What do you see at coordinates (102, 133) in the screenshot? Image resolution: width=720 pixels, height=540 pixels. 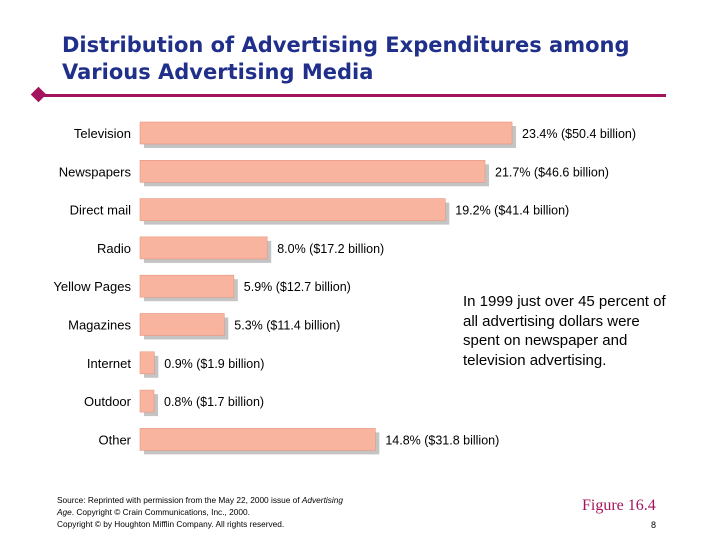 I see `category-label: Television` at bounding box center [102, 133].